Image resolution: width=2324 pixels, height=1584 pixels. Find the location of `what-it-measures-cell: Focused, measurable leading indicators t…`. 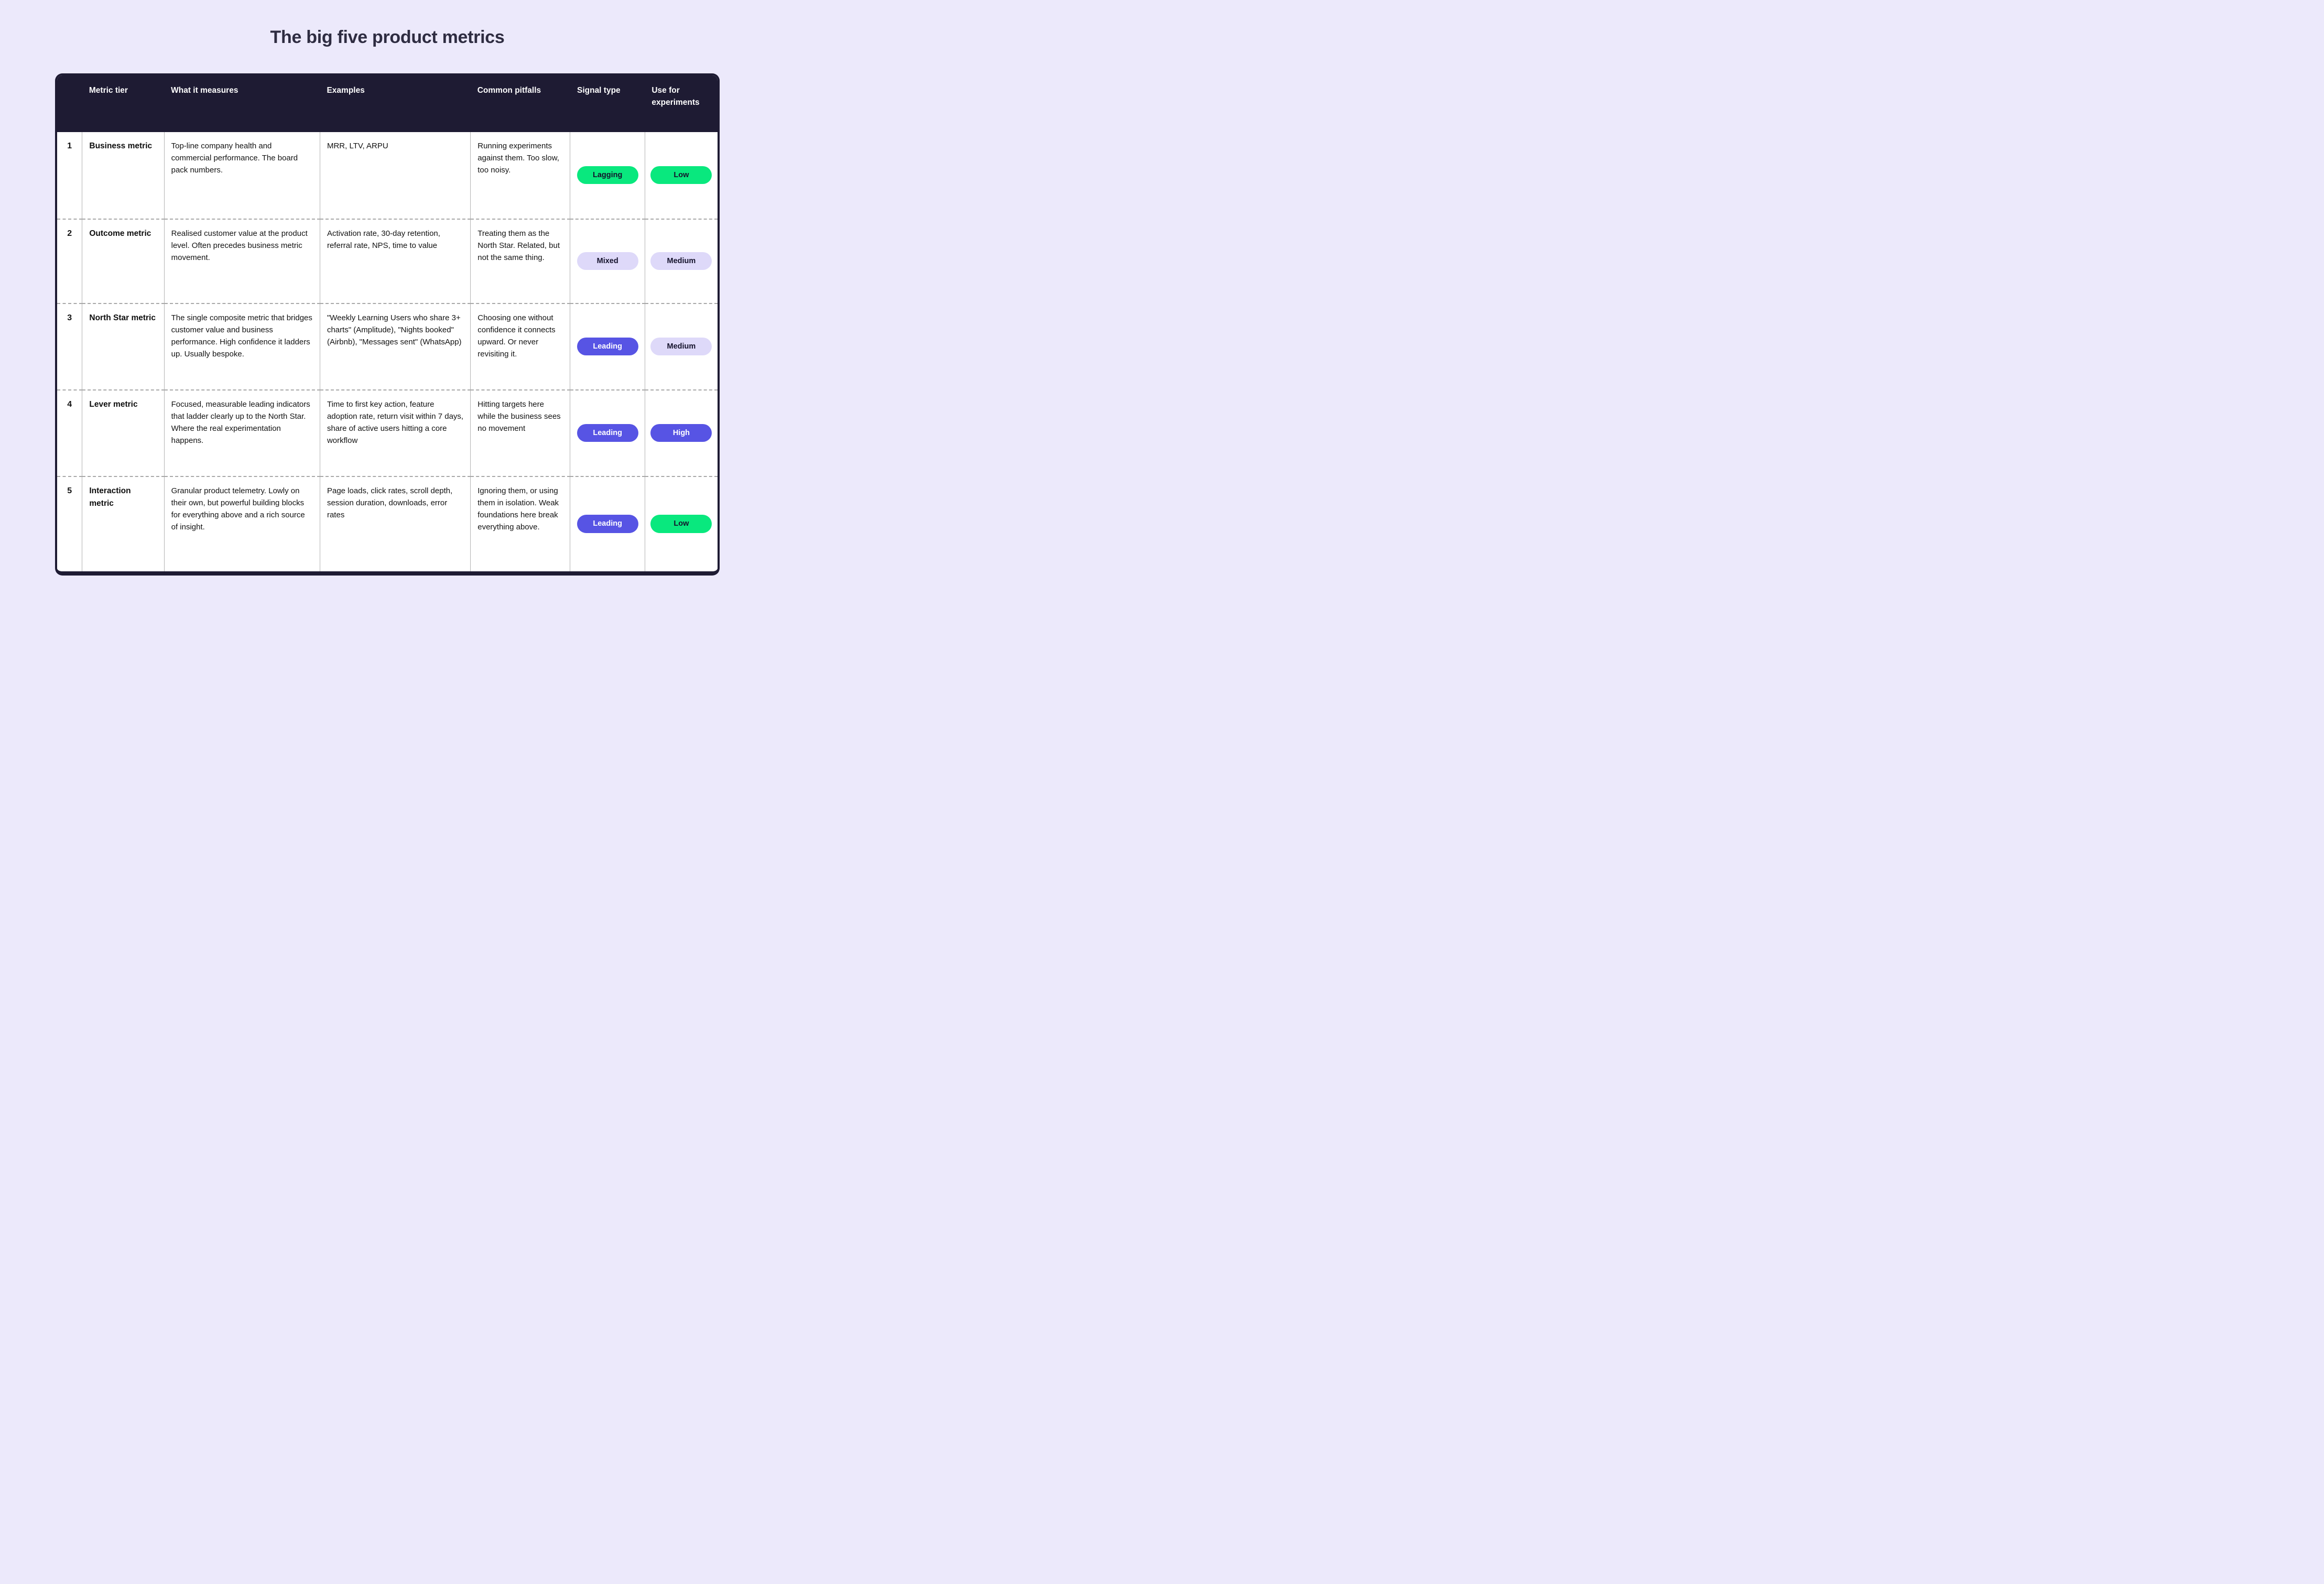

what-it-measures-cell: Focused, measurable leading indicators t… is located at coordinates (242, 433).